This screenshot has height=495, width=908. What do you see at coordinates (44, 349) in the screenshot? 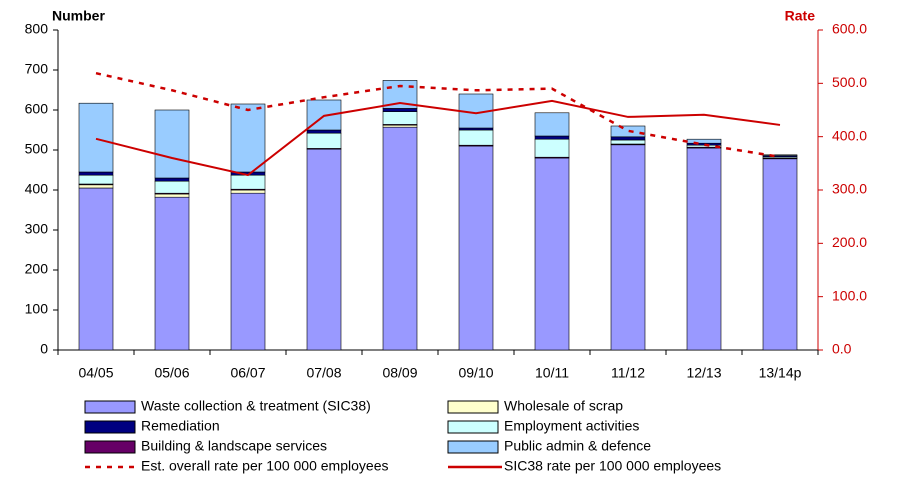
I see `y-tick-label: 0` at bounding box center [44, 349].